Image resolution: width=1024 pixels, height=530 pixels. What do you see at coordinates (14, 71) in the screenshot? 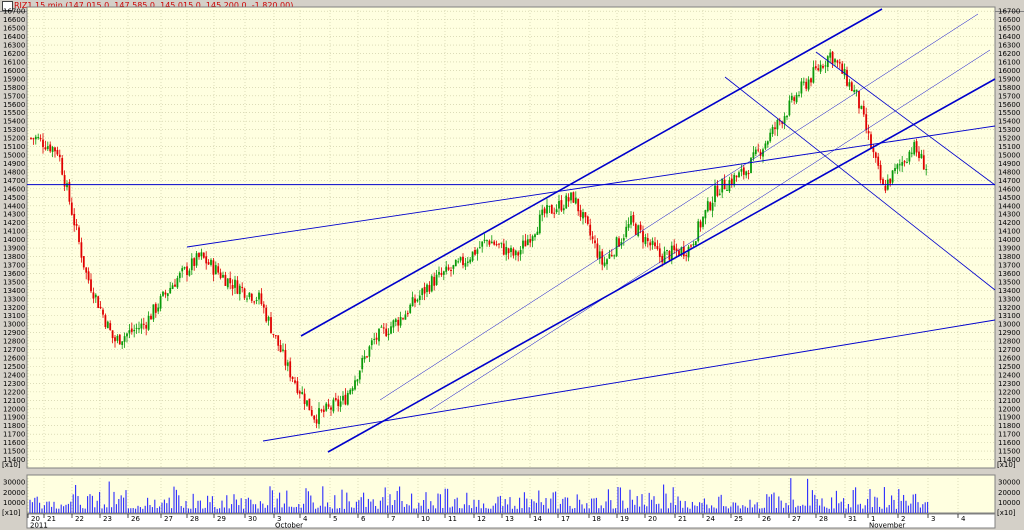
I see `y-tick-label-left: 16000` at bounding box center [14, 71].